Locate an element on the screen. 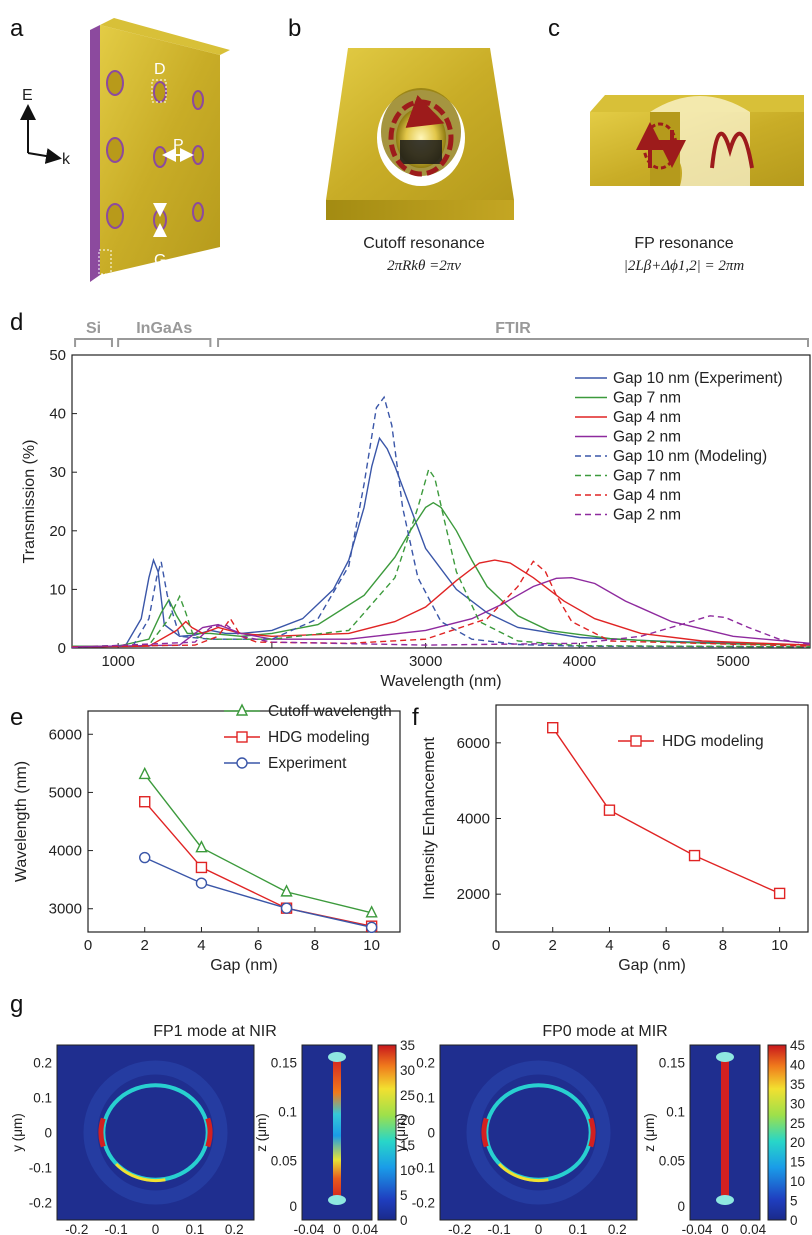 This screenshot has width=812, height=1235. y-tick-label: 10 is located at coordinates (57, 589).